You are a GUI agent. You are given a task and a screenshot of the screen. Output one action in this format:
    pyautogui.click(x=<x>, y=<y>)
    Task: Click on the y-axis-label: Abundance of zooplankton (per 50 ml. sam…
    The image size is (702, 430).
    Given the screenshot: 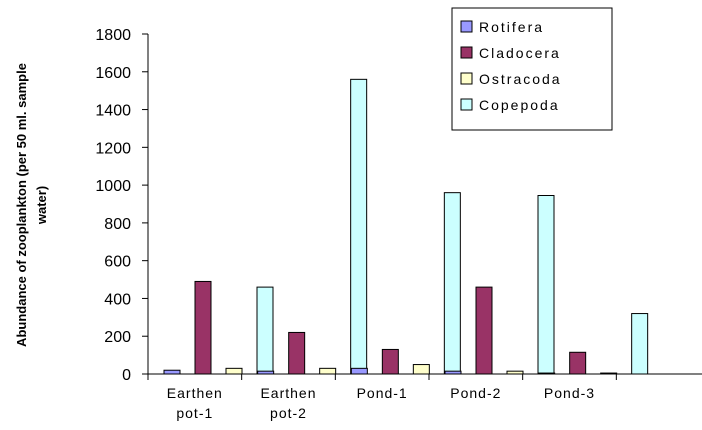 What is the action you would take?
    pyautogui.click(x=31, y=205)
    